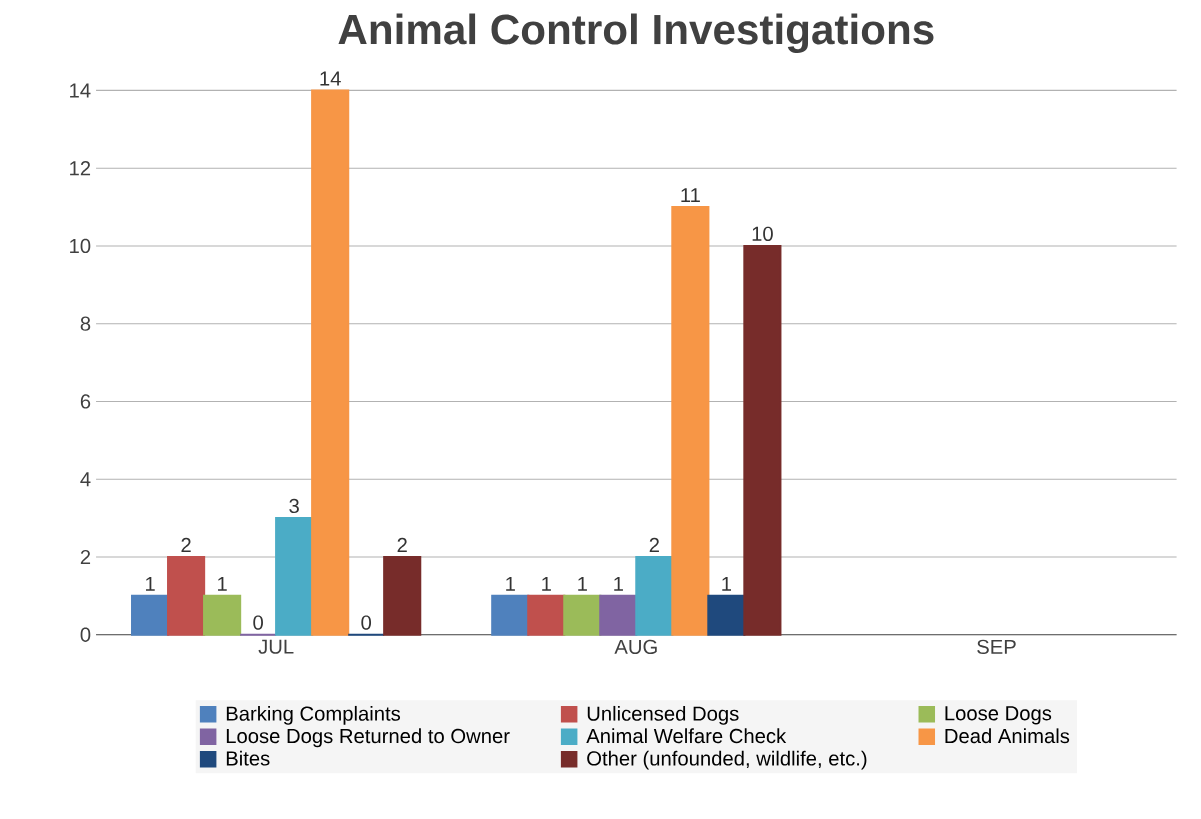 This screenshot has width=1201, height=819. Describe the element at coordinates (996, 647) in the screenshot. I see `x-tick-label: SEP` at that location.